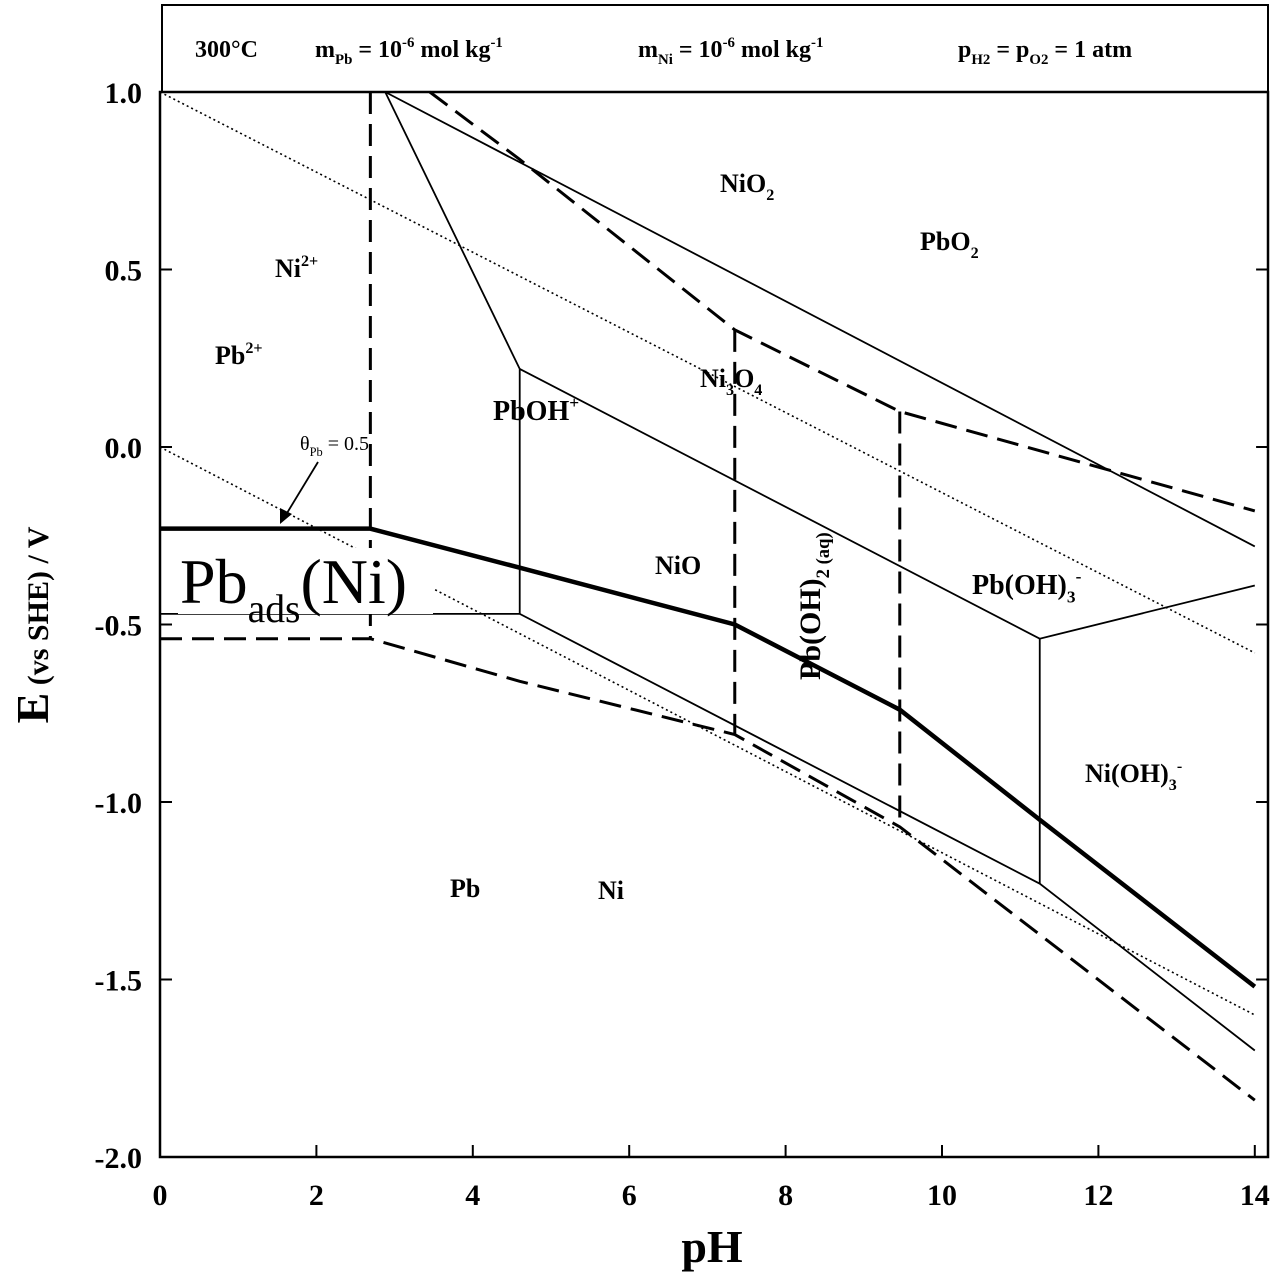  Describe the element at coordinates (823, 555) in the screenshot. I see `text-part: 2 (aq)` at that location.